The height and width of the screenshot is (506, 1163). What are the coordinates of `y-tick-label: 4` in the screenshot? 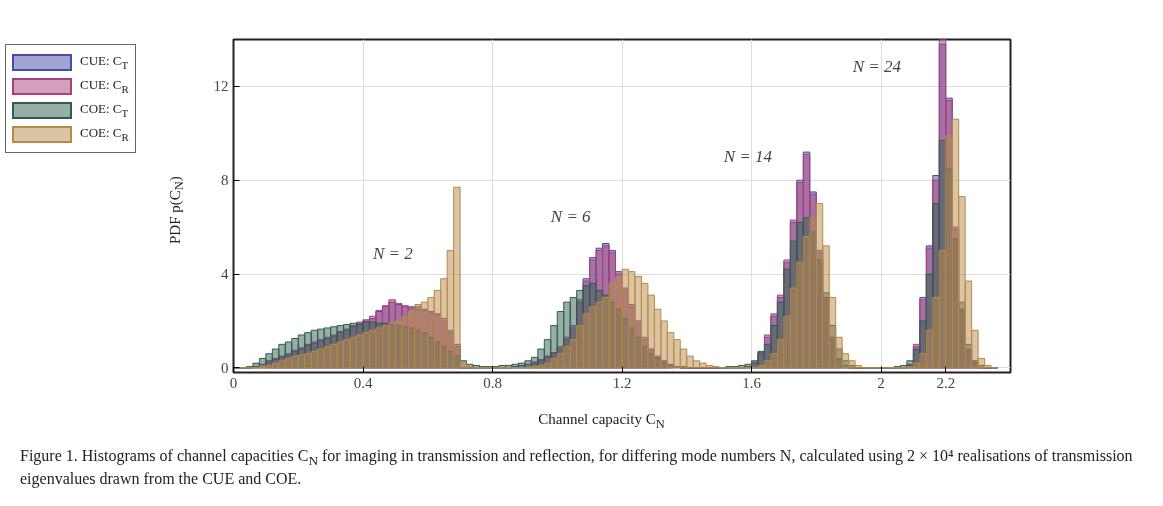 It's located at (225, 274).